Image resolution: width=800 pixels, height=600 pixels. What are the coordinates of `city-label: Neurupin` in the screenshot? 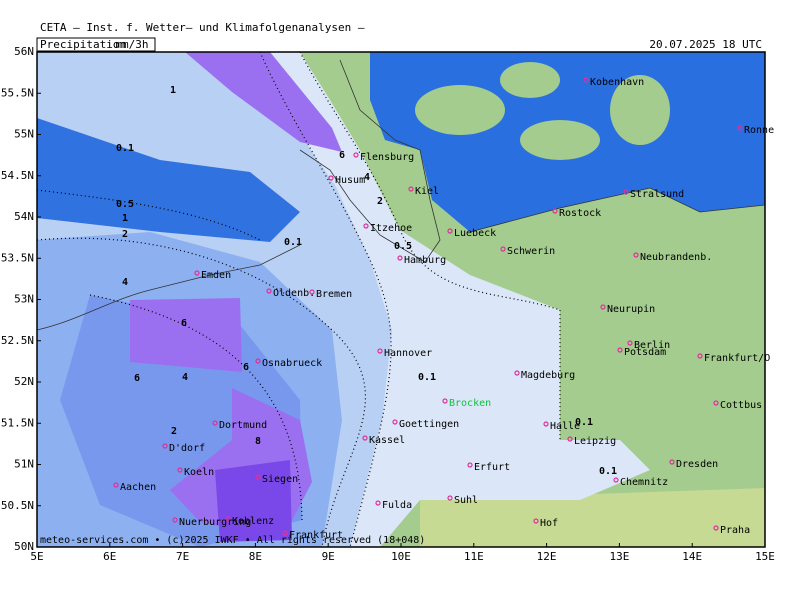 It's located at (631, 309).